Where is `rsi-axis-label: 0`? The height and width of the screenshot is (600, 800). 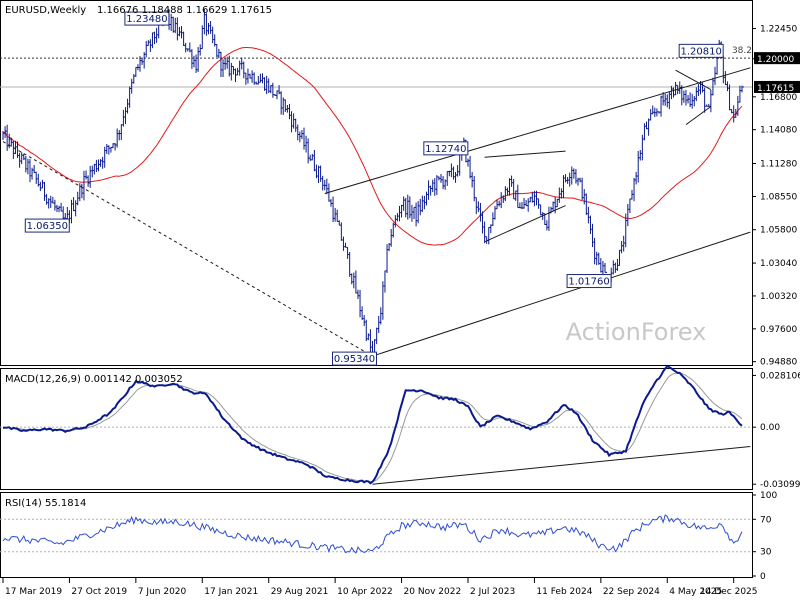
rsi-axis-label: 0 is located at coordinates (763, 577).